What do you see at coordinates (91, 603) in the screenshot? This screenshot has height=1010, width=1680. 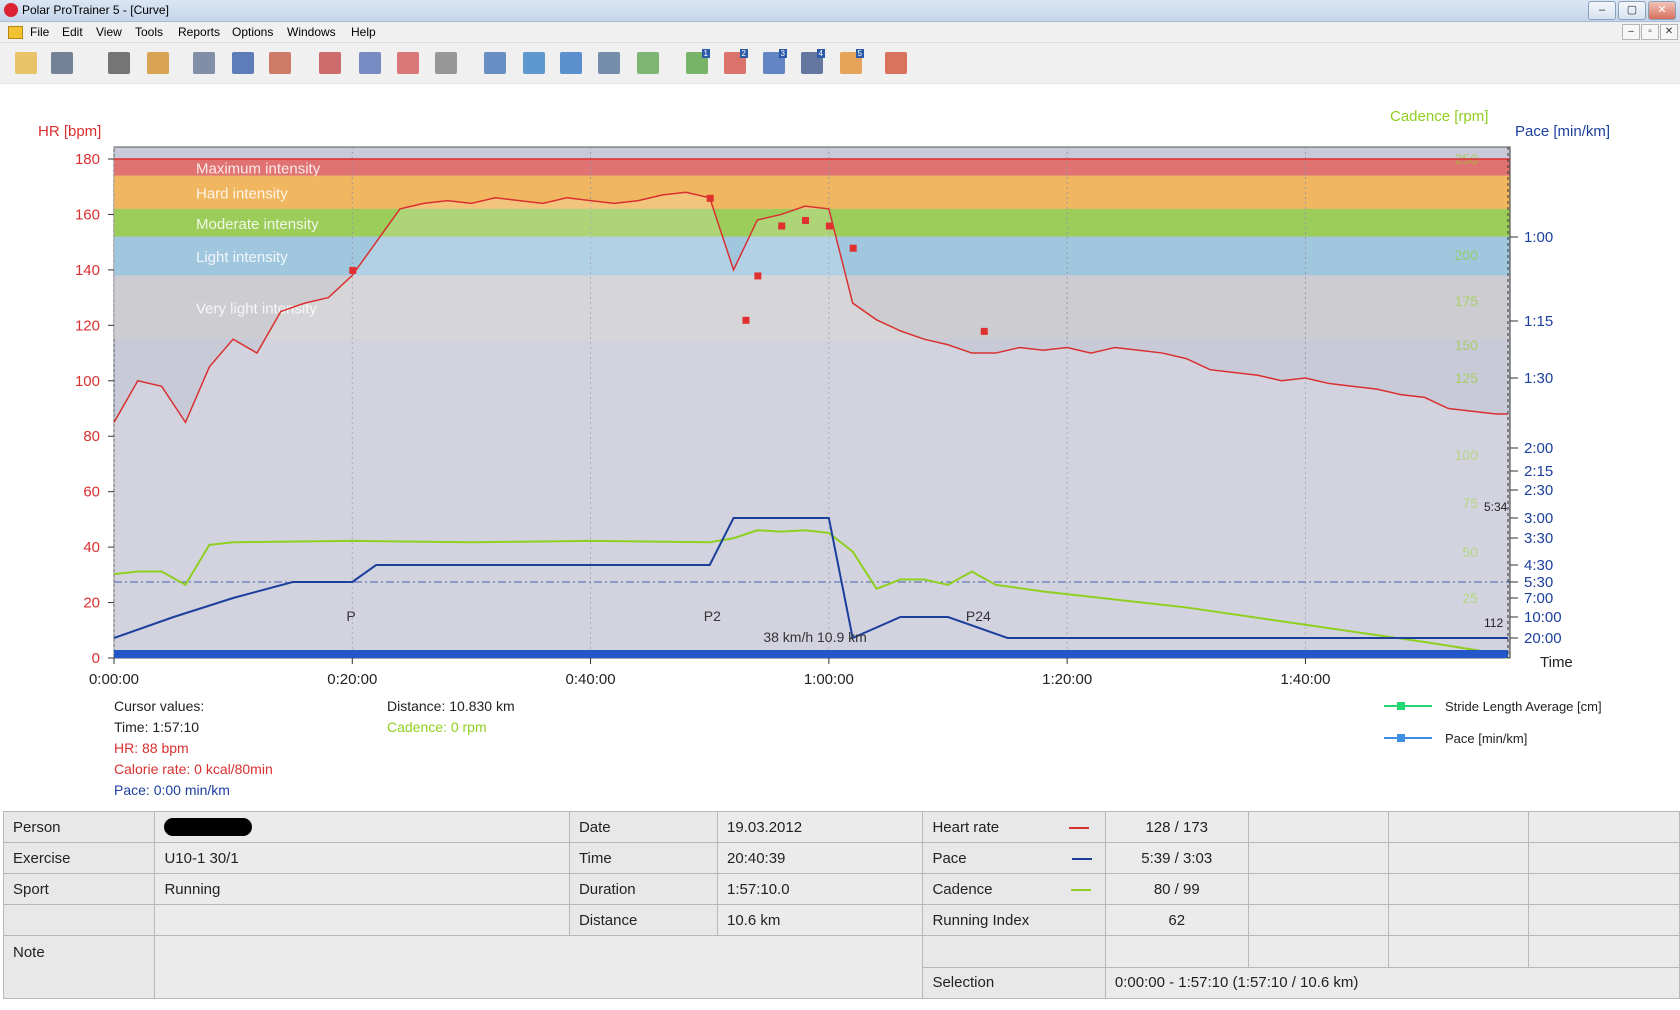 I see `hr-tick-label: 20` at bounding box center [91, 603].